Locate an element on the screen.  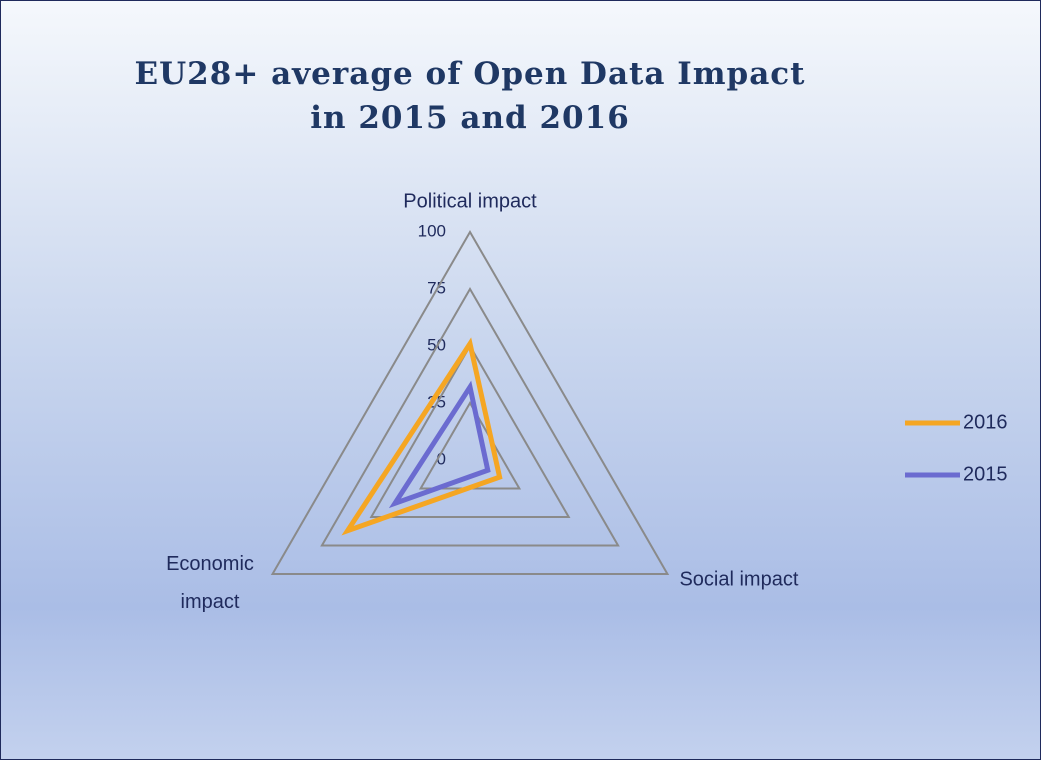
category-label: Political impact is located at coordinates (470, 201).